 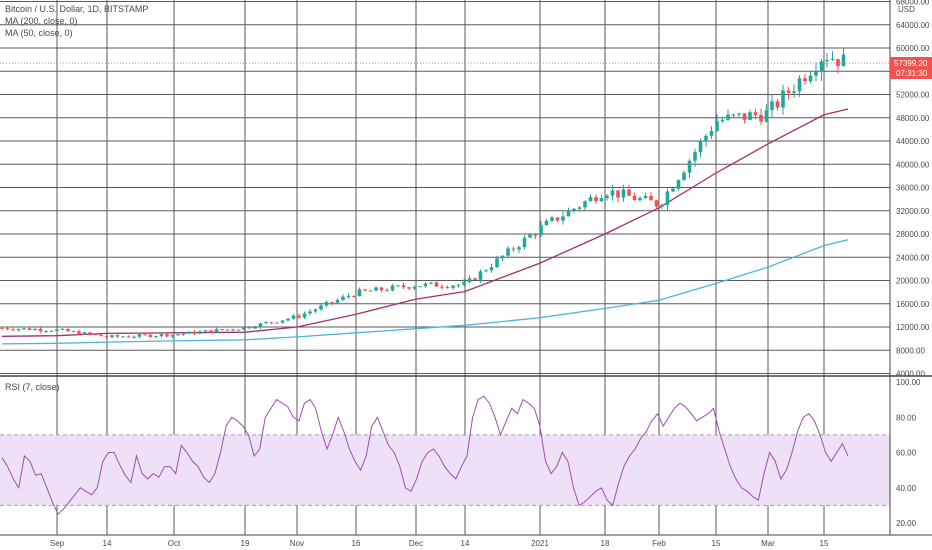 I want to click on price-axis-currency: USD, so click(x=906, y=9).